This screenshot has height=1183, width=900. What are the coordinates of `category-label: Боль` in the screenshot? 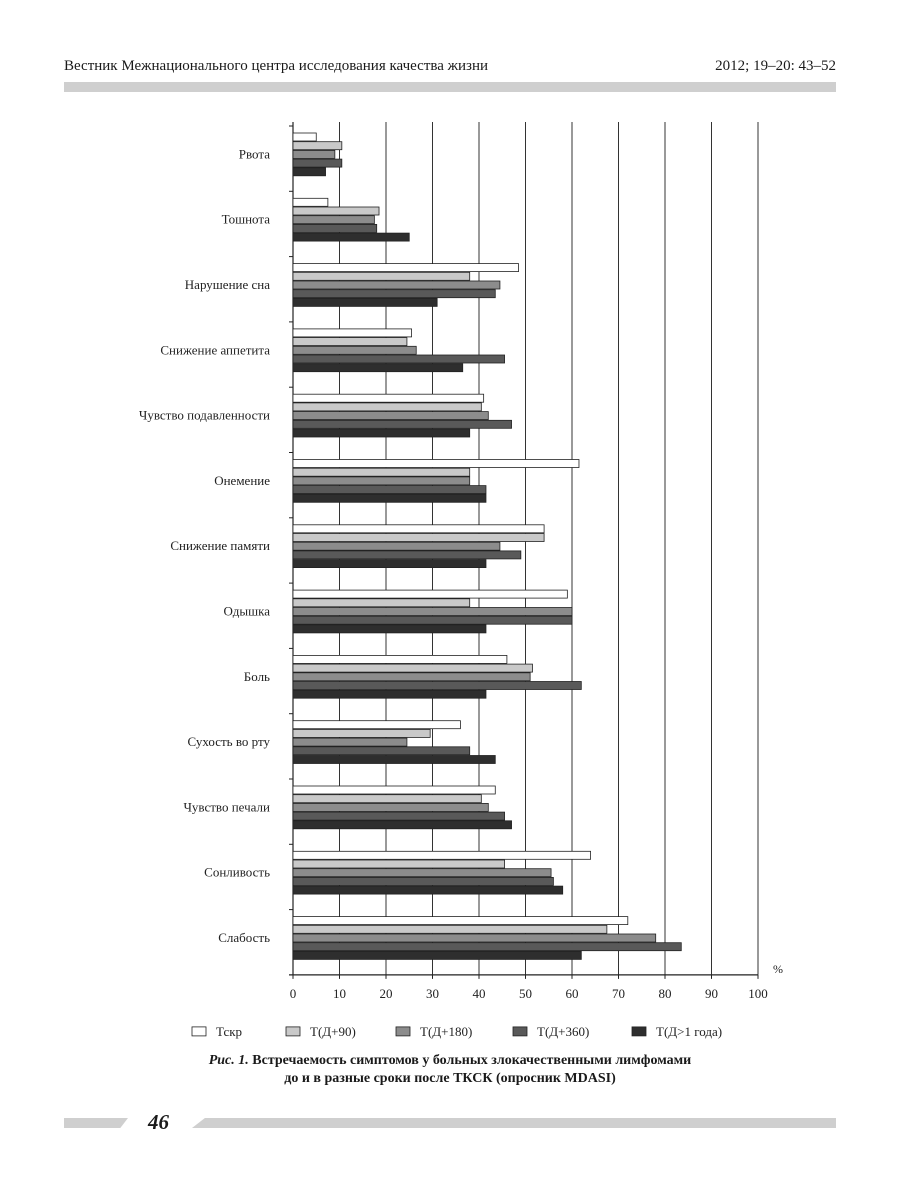 It's located at (257, 676).